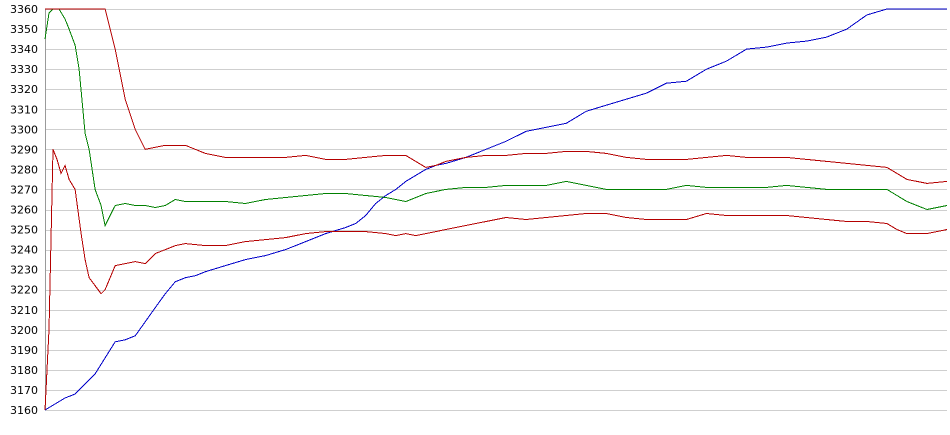  What do you see at coordinates (24, 250) in the screenshot?
I see `y-tick-label-3240: 3240` at bounding box center [24, 250].